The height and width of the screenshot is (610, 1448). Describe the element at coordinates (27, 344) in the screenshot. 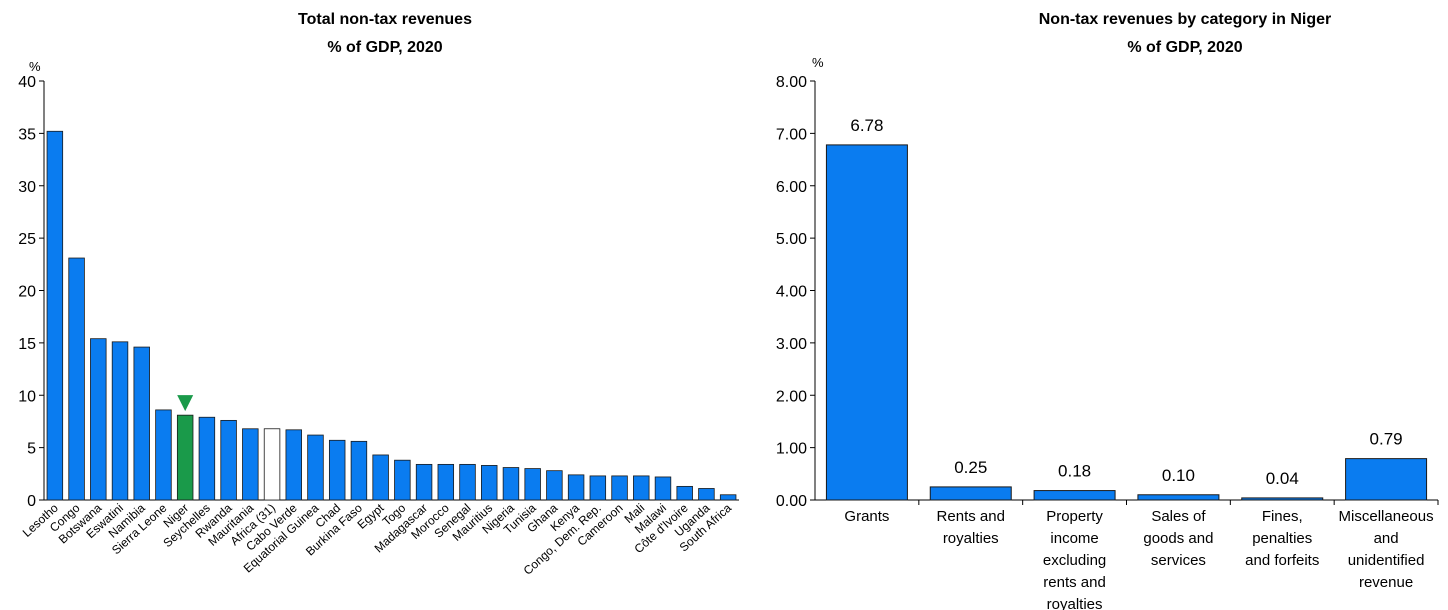

I see `left-y-tick-label: 15` at that location.